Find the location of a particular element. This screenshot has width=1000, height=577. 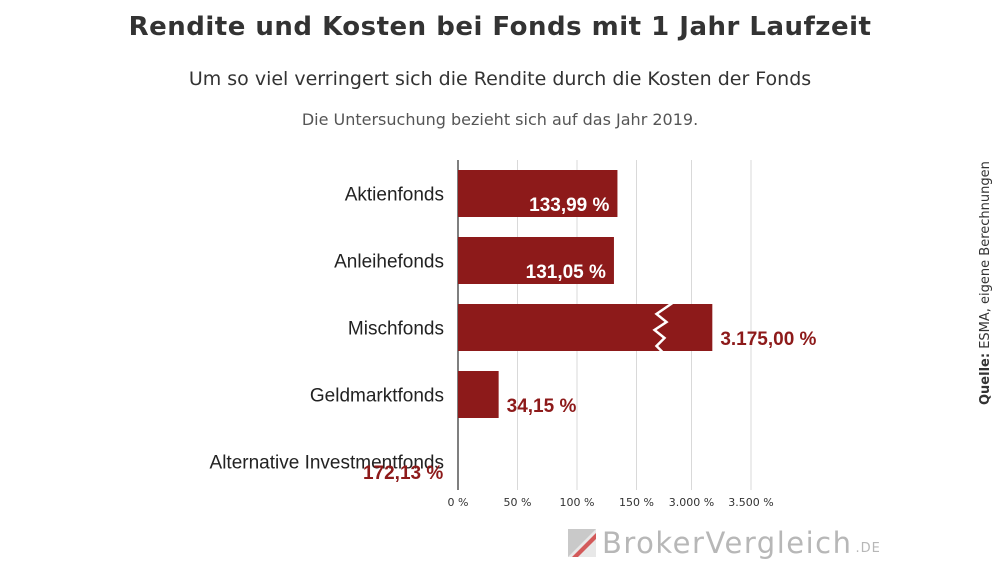

bar-value-label: 131,05 % is located at coordinates (566, 272).